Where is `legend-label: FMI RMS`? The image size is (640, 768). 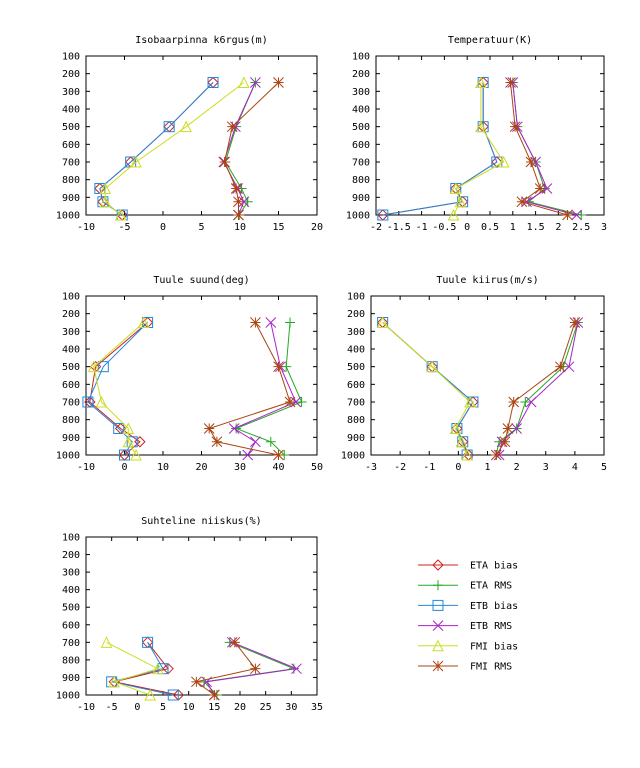
legend-label: FMI RMS is located at coordinates (491, 667).